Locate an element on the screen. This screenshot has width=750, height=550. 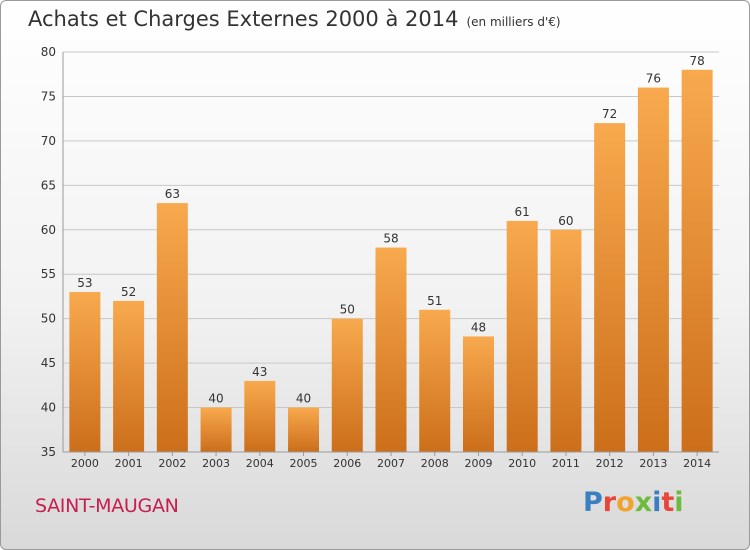
commune-name: SAINT-MAUGAN is located at coordinates (107, 506).